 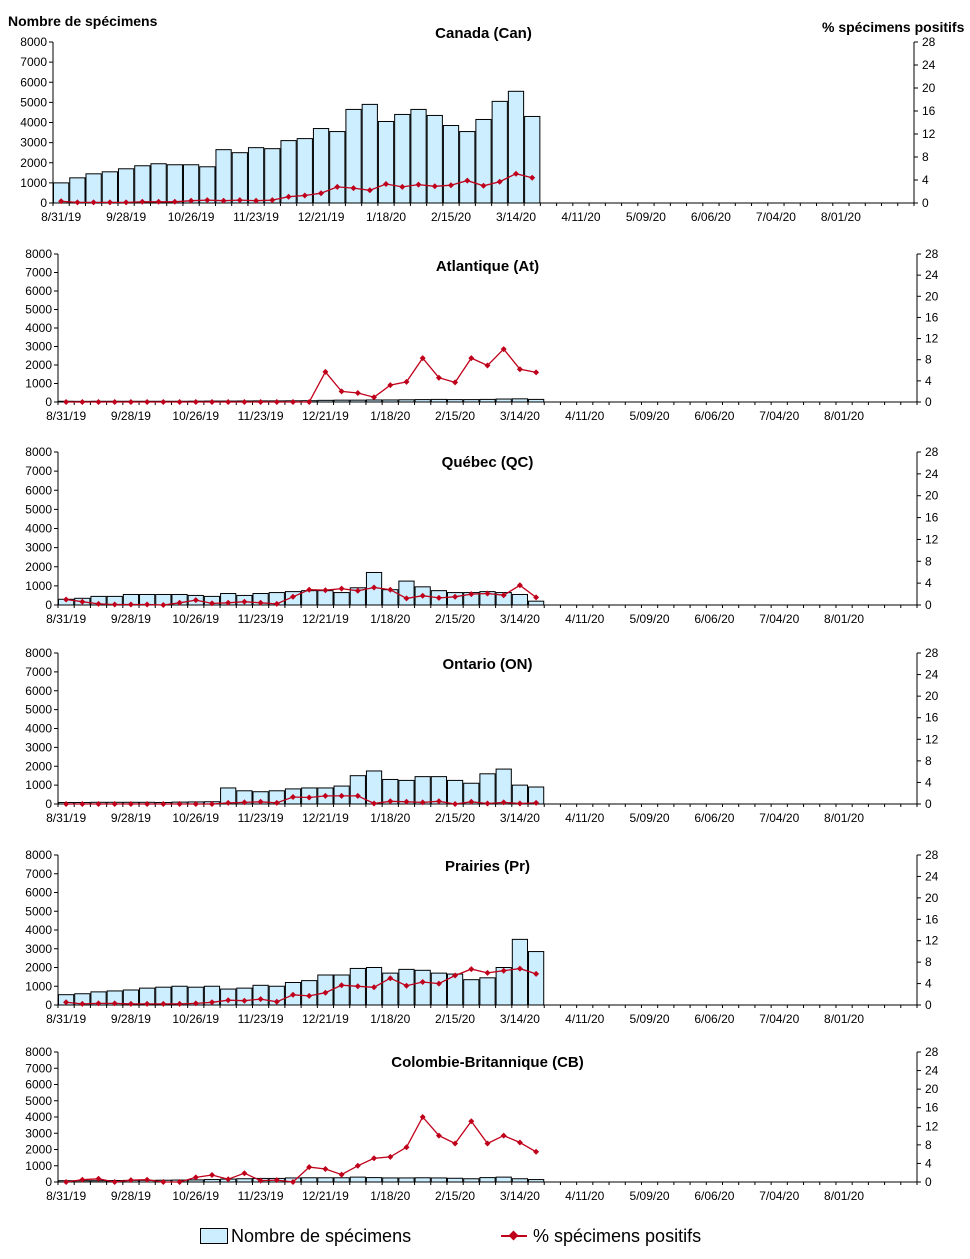 I want to click on legend-pct-label: % spécimens positifs, so click(x=617, y=1235).